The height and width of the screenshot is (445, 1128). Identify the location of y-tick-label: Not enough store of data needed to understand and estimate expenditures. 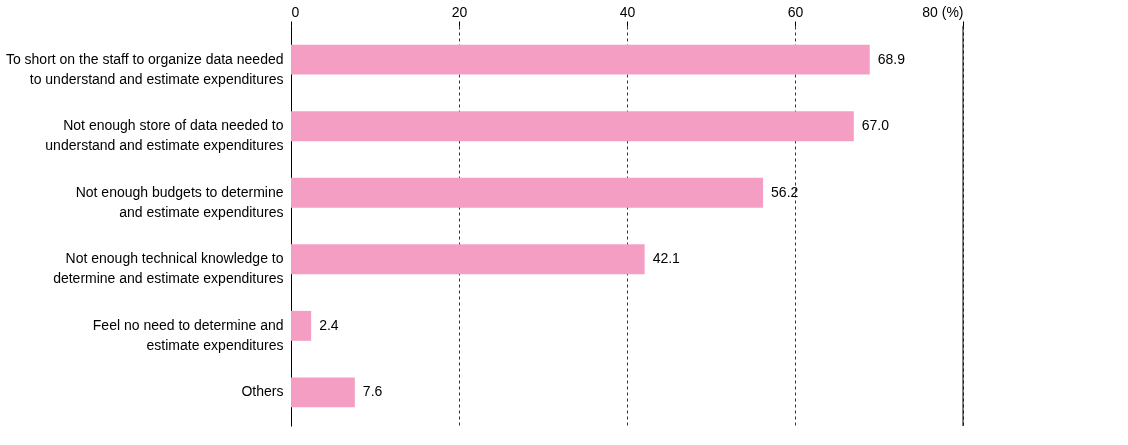
(164, 135).